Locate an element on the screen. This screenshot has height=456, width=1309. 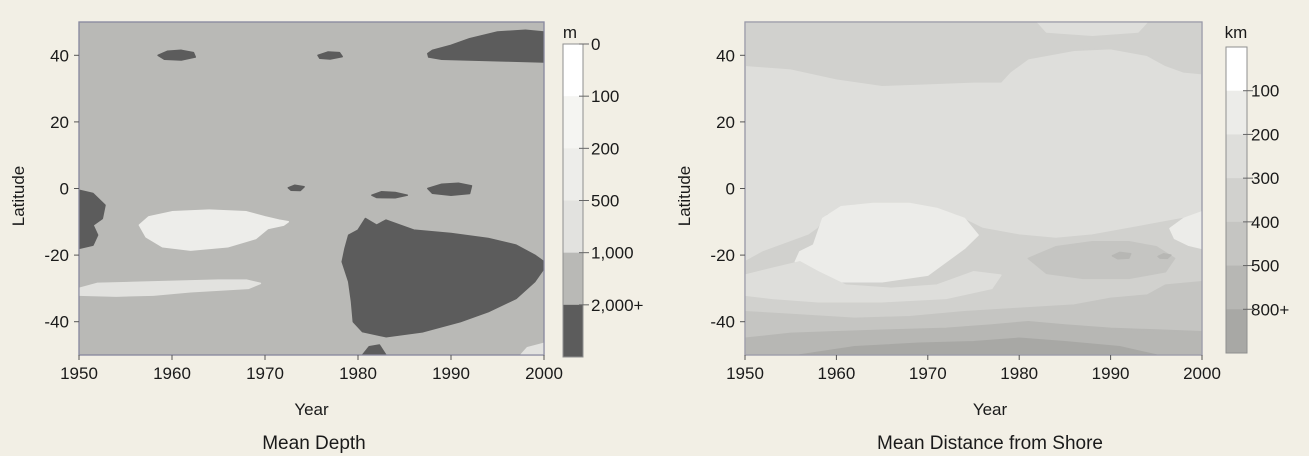
region-east-mid-patch is located at coordinates (1101, 260).